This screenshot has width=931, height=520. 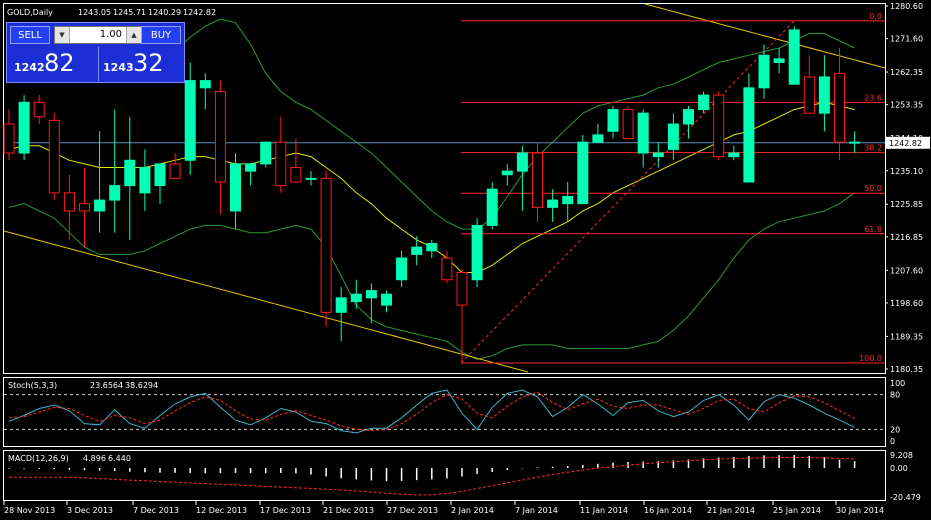 What do you see at coordinates (156, 510) in the screenshot?
I see `date-axis-label: 7 Dec 2013` at bounding box center [156, 510].